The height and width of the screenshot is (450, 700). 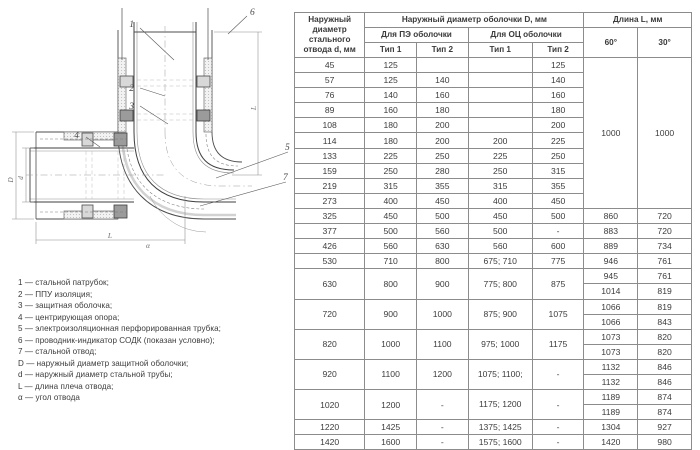 I want to click on cell-pe-type2: 630, so click(x=442, y=246).